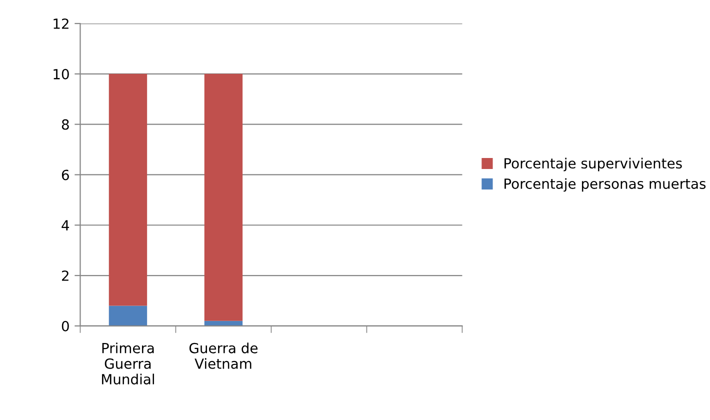 This screenshot has height=420, width=710. Describe the element at coordinates (593, 165) in the screenshot. I see `legend-label: Porcentaje supervivientes` at that location.